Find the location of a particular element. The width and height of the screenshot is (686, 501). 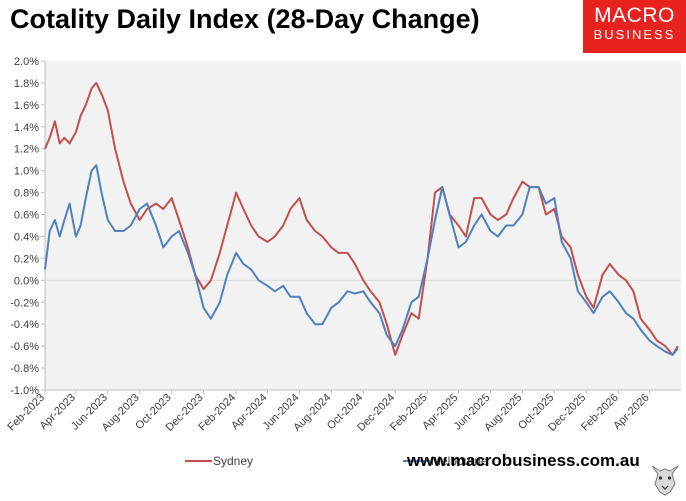

y-tick-label: 1.8% is located at coordinates (26, 84).